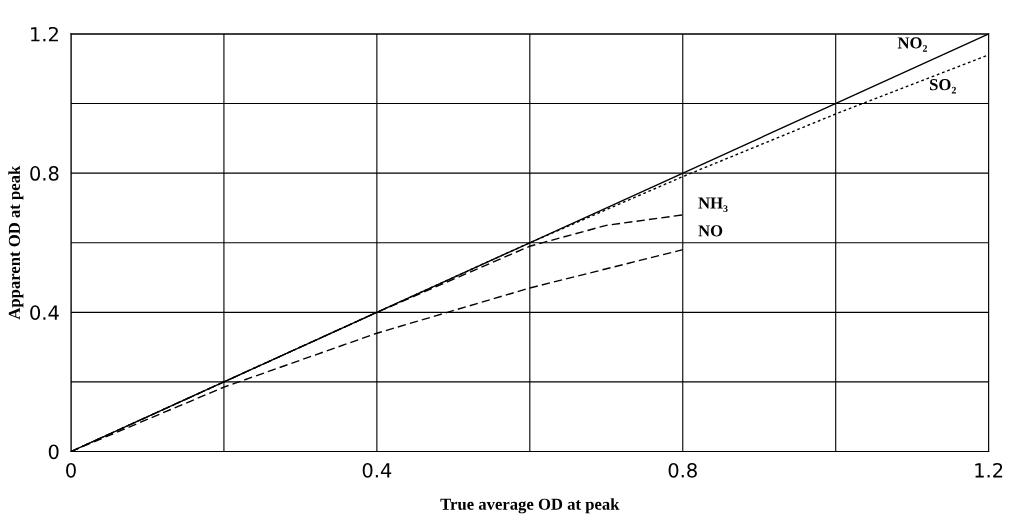  I want to click on x-tick-label: 0.8, so click(682, 470).